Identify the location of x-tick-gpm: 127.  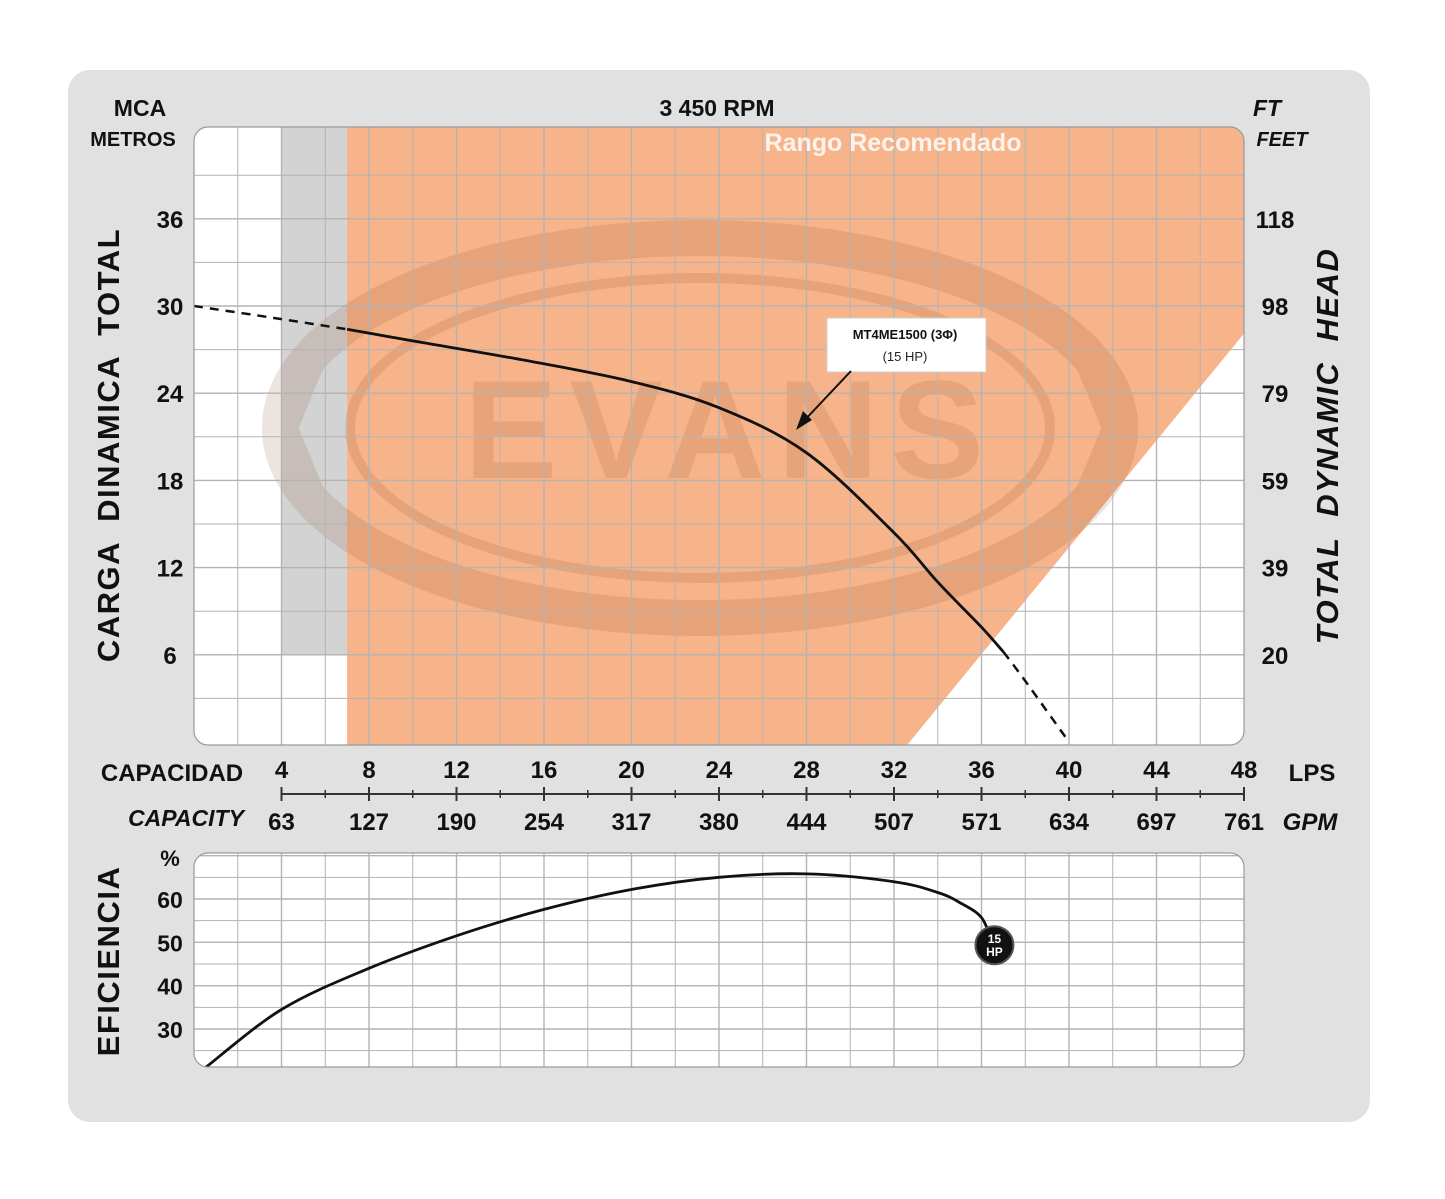
(369, 822).